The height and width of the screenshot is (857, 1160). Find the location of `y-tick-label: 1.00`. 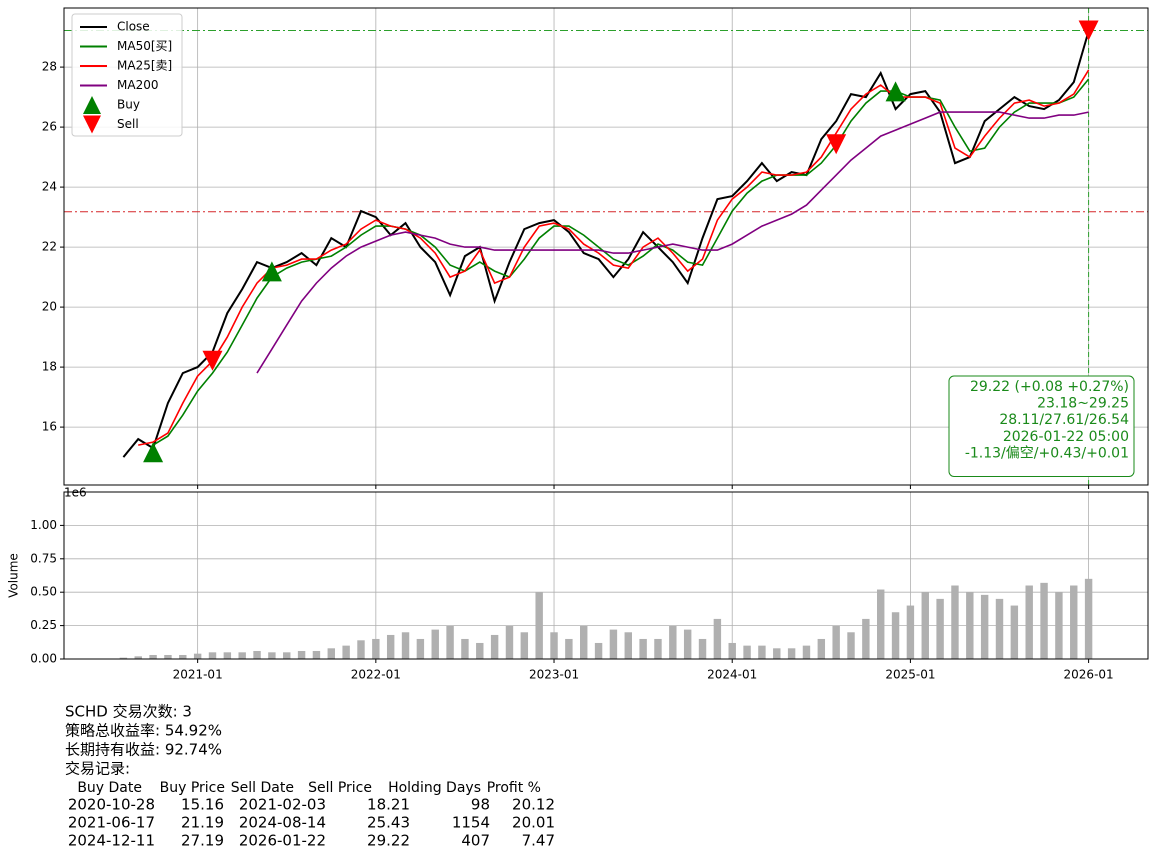

y-tick-label: 1.00 is located at coordinates (43, 525).